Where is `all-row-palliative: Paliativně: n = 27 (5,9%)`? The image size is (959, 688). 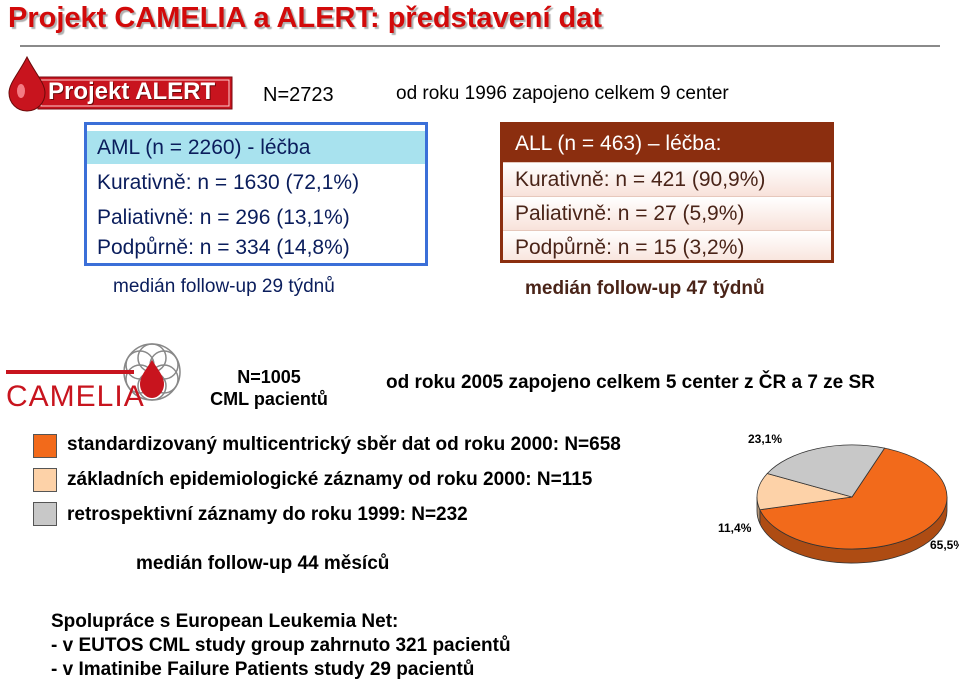
all-row-palliative: Paliativně: n = 27 (5,9%) is located at coordinates (667, 213).